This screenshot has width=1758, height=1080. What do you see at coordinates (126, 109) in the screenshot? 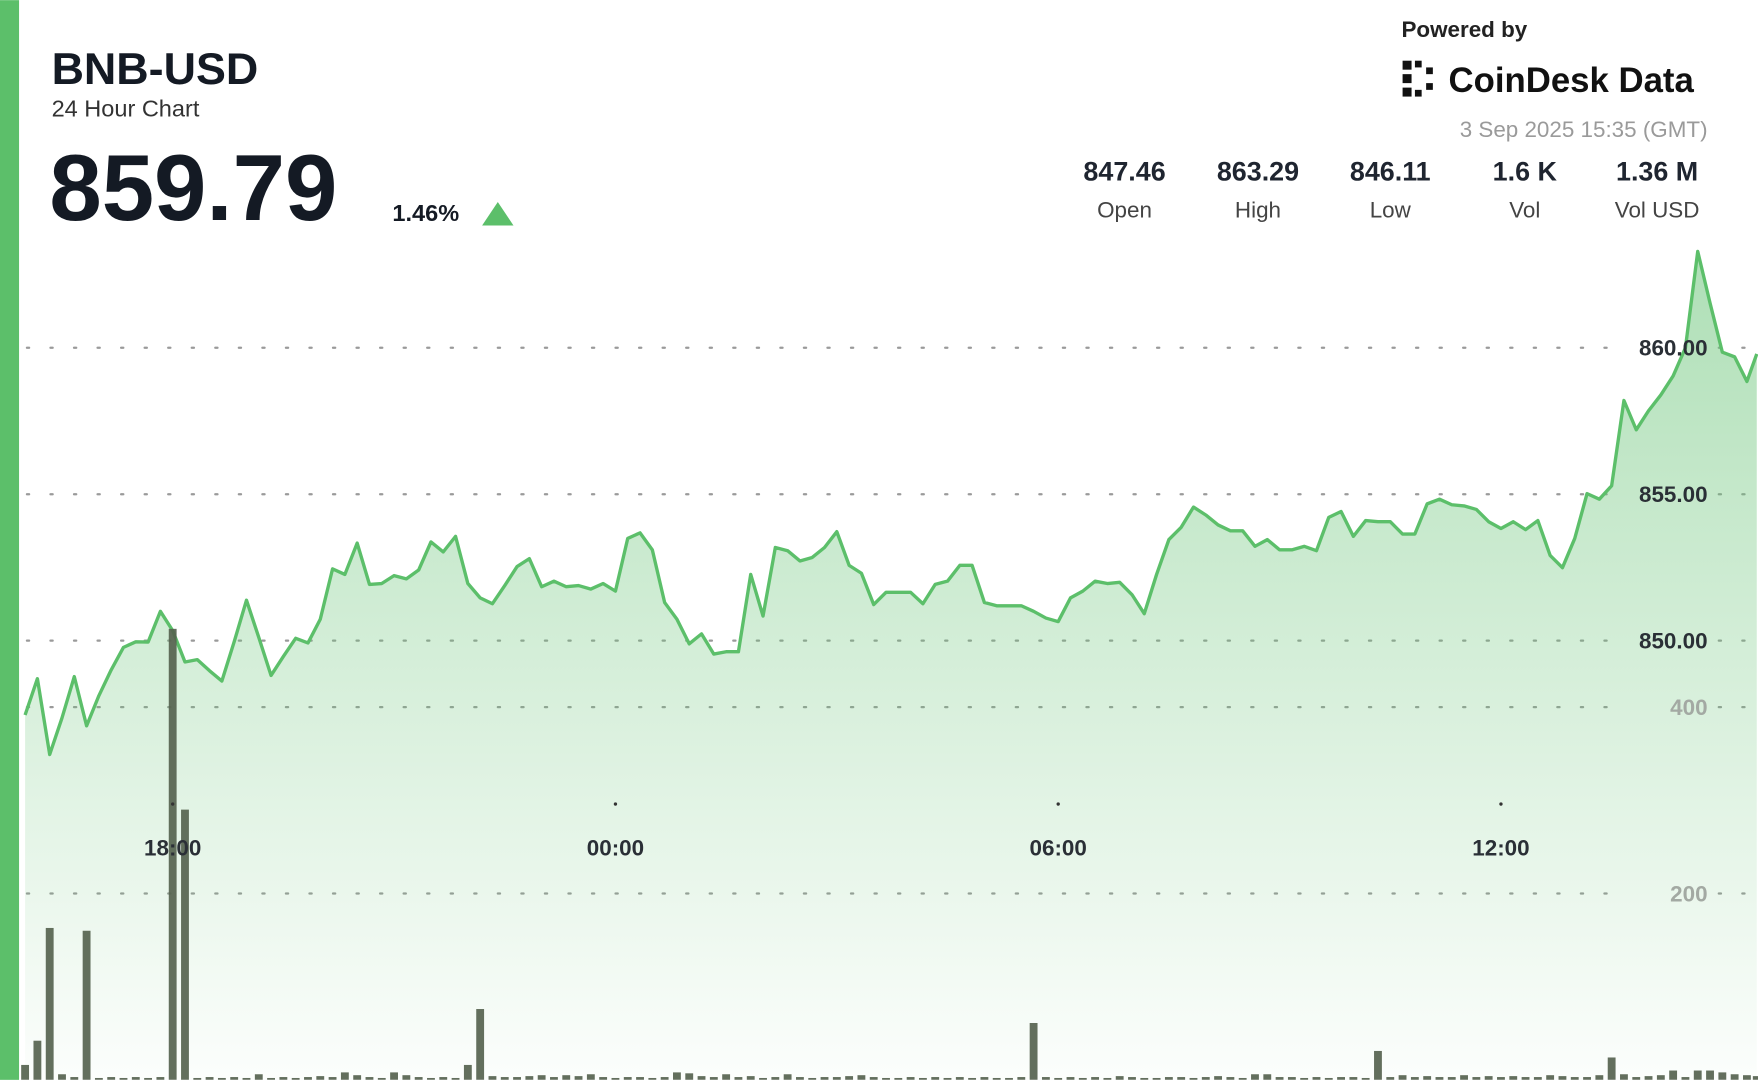
I see `subtitle: 24 Hour Chart` at bounding box center [126, 109].